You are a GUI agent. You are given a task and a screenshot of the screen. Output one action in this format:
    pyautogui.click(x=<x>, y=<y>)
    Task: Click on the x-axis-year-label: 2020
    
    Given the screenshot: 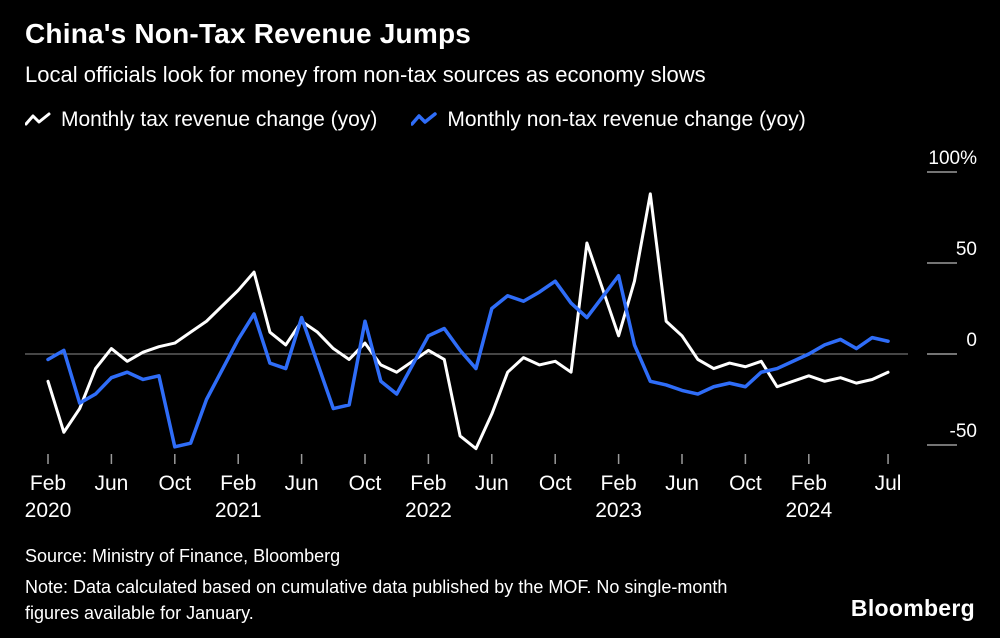 What is the action you would take?
    pyautogui.click(x=48, y=509)
    